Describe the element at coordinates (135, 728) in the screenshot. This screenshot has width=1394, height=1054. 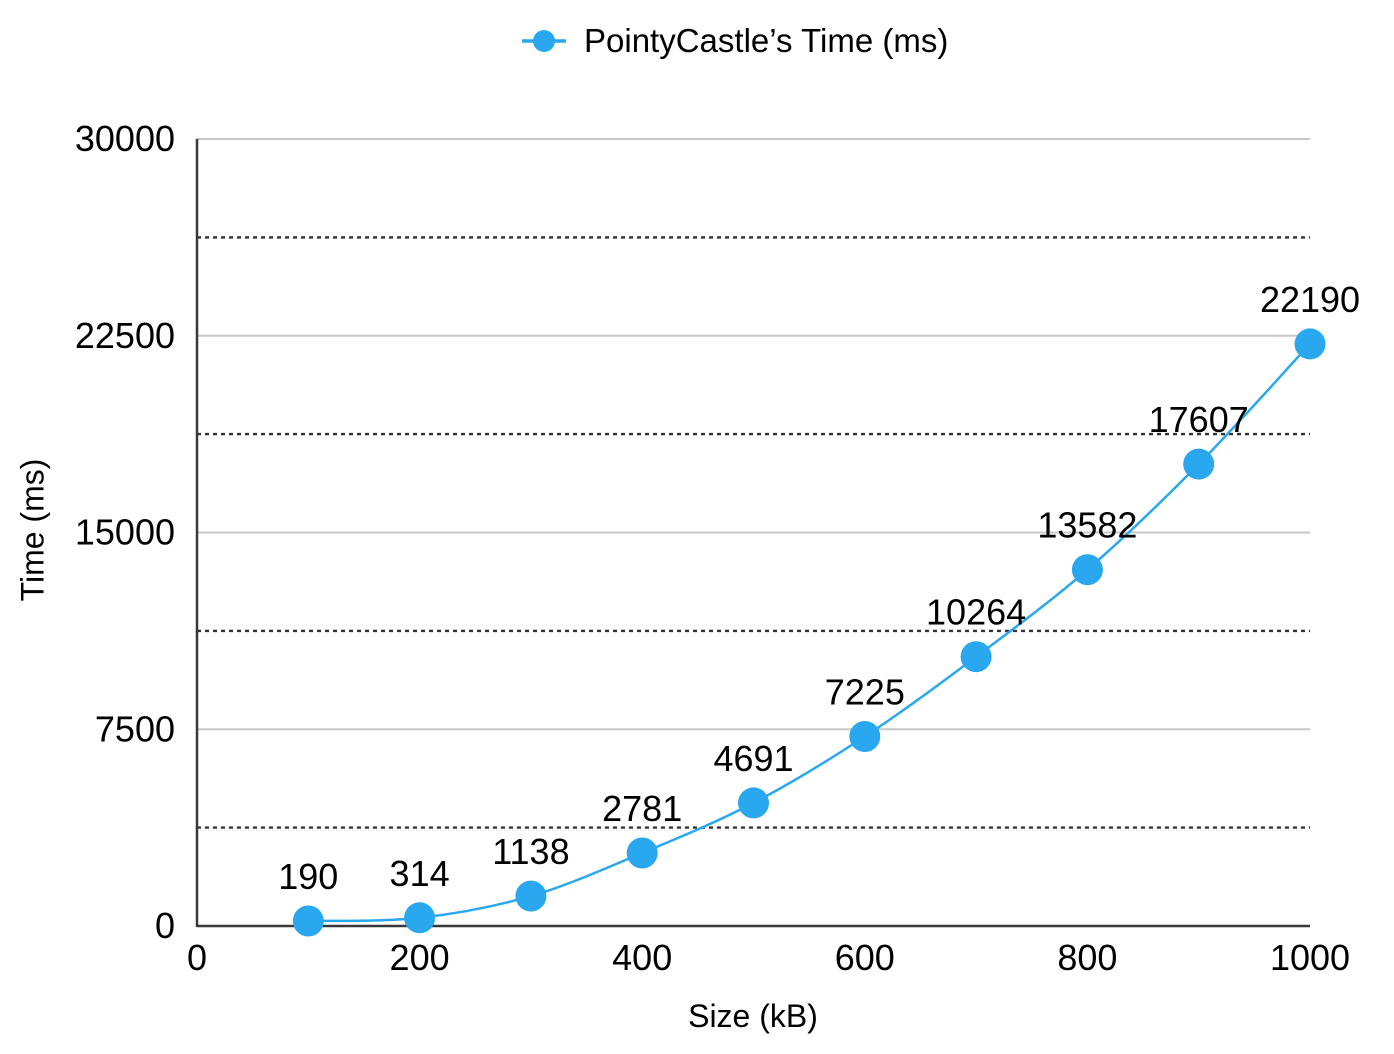
I see `y-tick-label: 7500` at that location.